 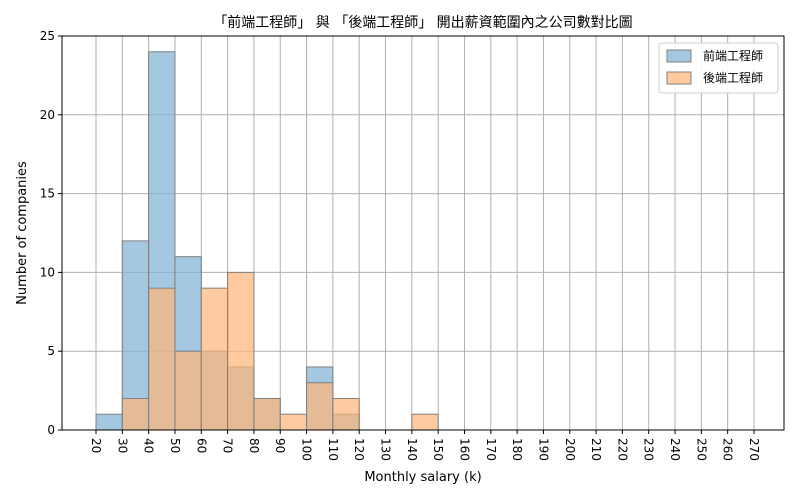 What do you see at coordinates (51, 430) in the screenshot?
I see `y-tick-label: 0` at bounding box center [51, 430].